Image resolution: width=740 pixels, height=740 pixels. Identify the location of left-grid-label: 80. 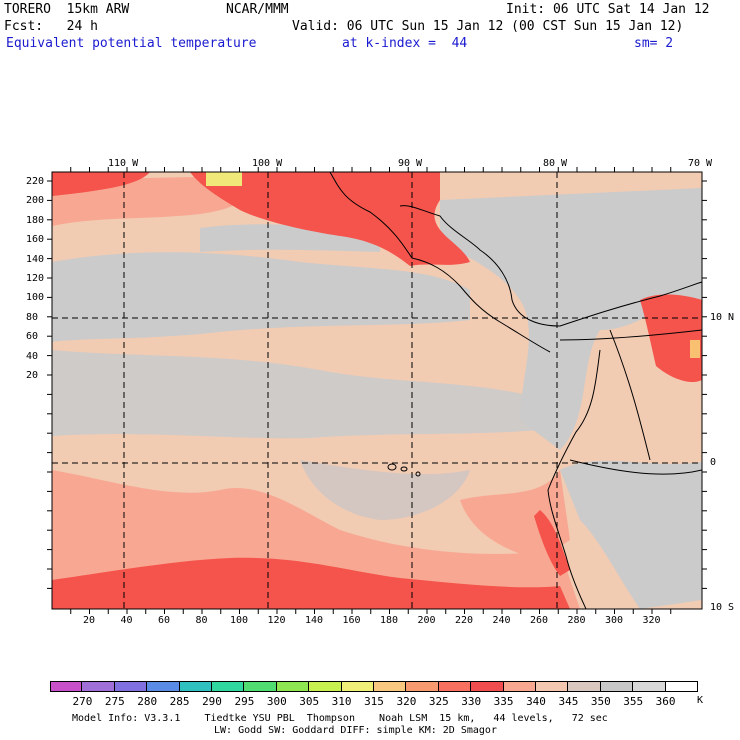
(32, 317).